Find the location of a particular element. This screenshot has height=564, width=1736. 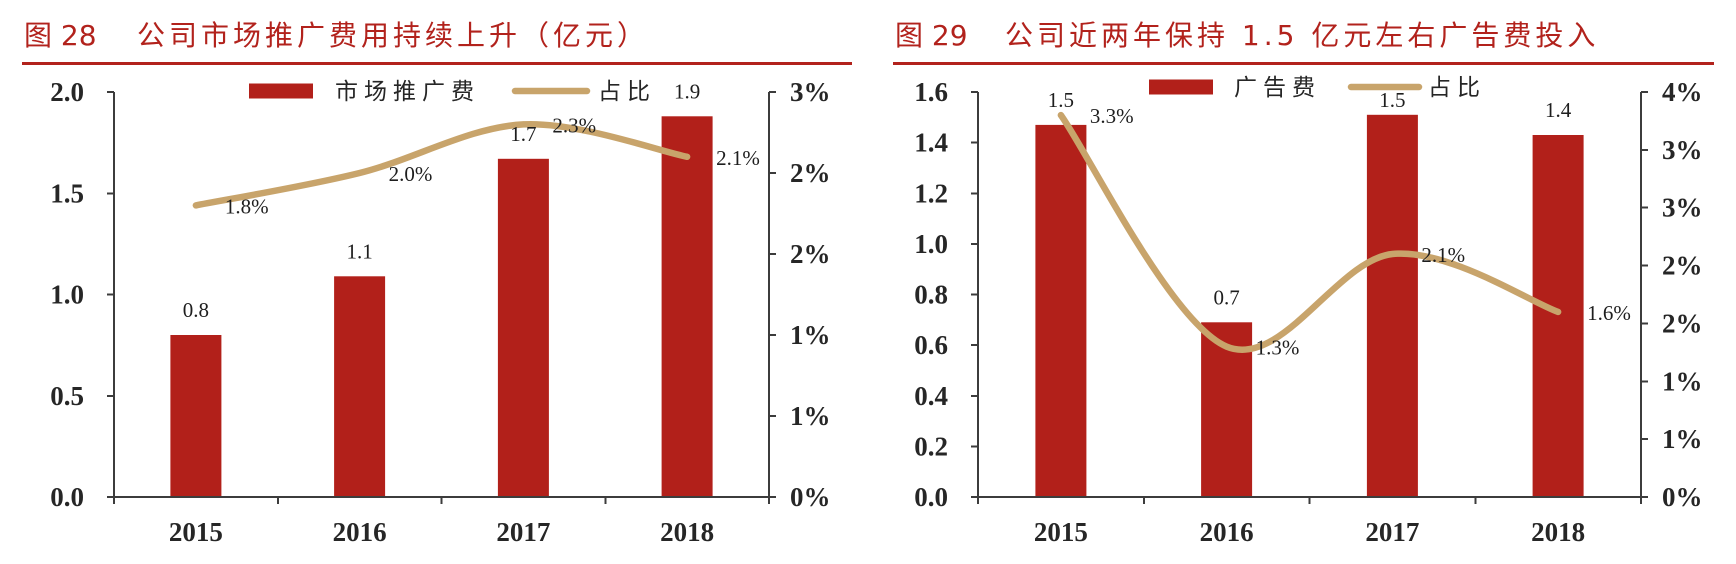

left-y-tick-label: 0.6 is located at coordinates (931, 345).